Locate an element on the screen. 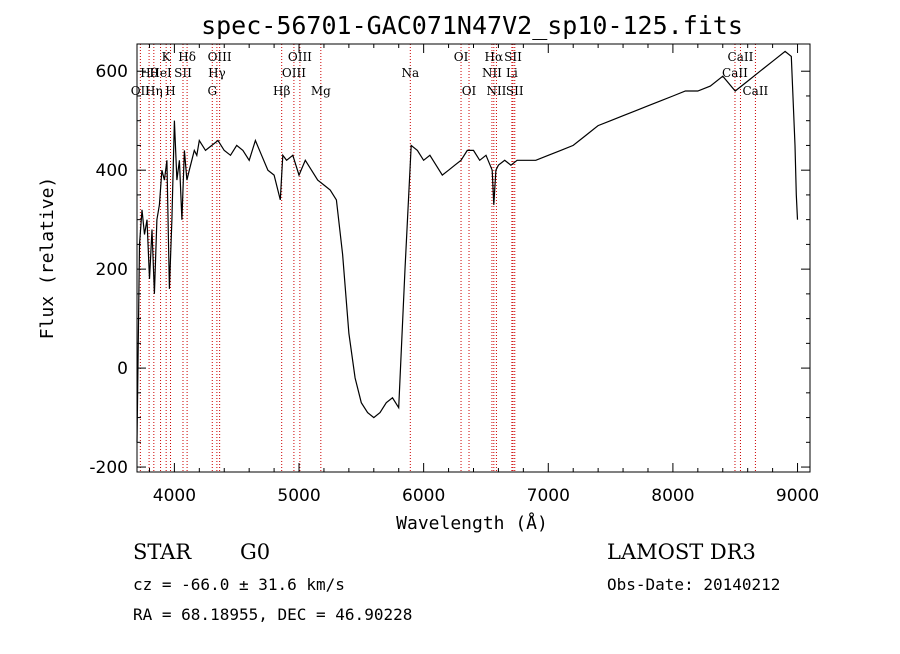  spectral-line-label-14: Mg is located at coordinates (321, 91).